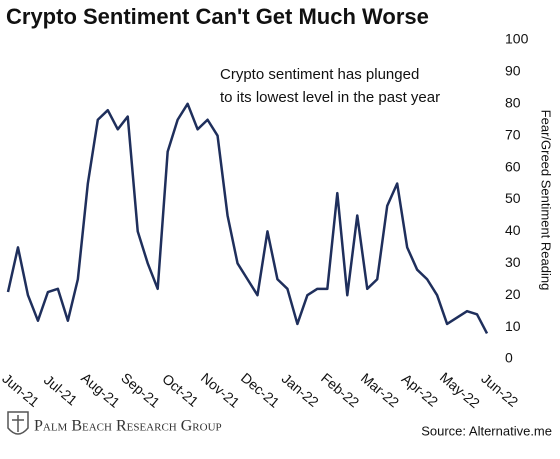  What do you see at coordinates (513, 134) in the screenshot?
I see `y-tick-label: 70` at bounding box center [513, 134].